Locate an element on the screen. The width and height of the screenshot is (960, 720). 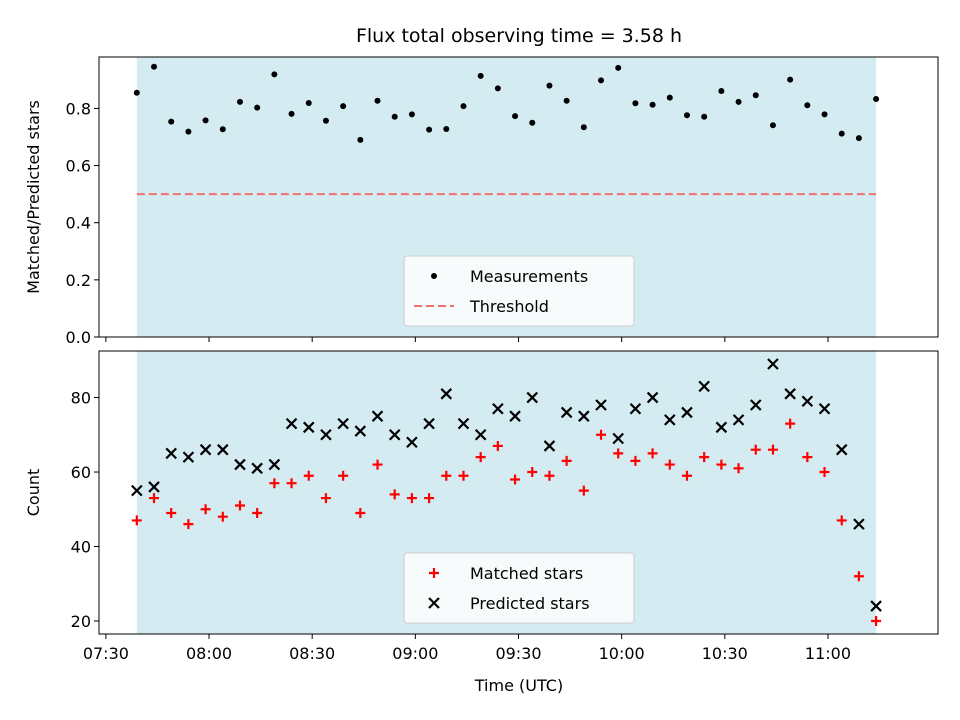
x-tick-label: 09:30 is located at coordinates (518, 653).